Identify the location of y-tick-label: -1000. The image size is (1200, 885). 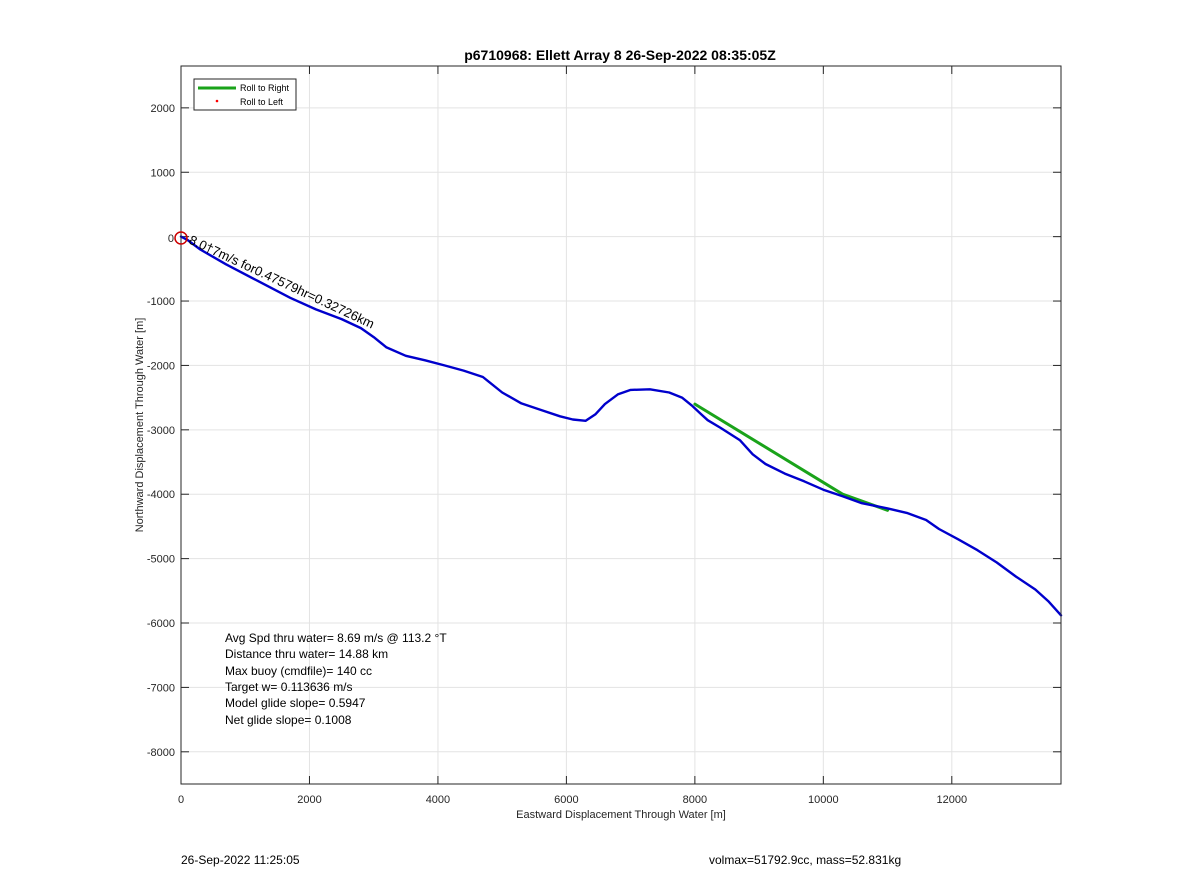
(161, 302).